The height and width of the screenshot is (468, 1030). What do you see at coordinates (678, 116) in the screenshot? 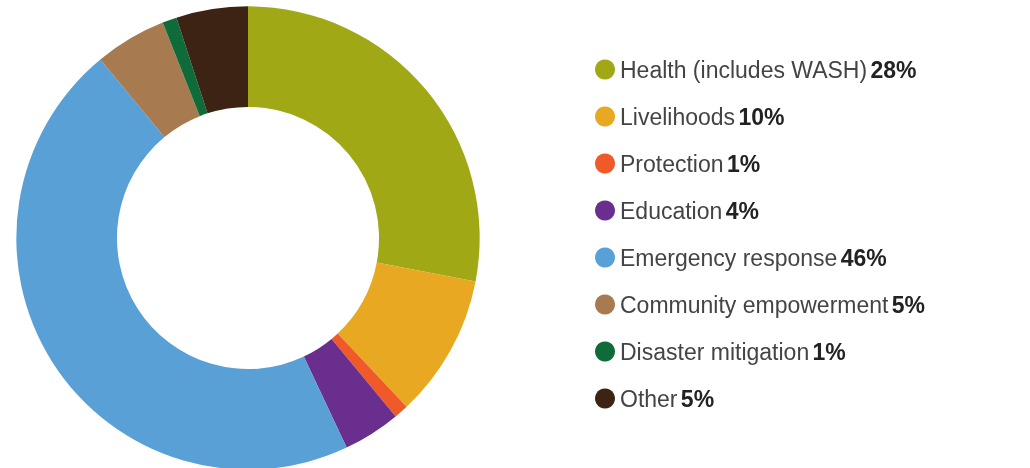
I see `legend-label: Livelihoods` at bounding box center [678, 116].